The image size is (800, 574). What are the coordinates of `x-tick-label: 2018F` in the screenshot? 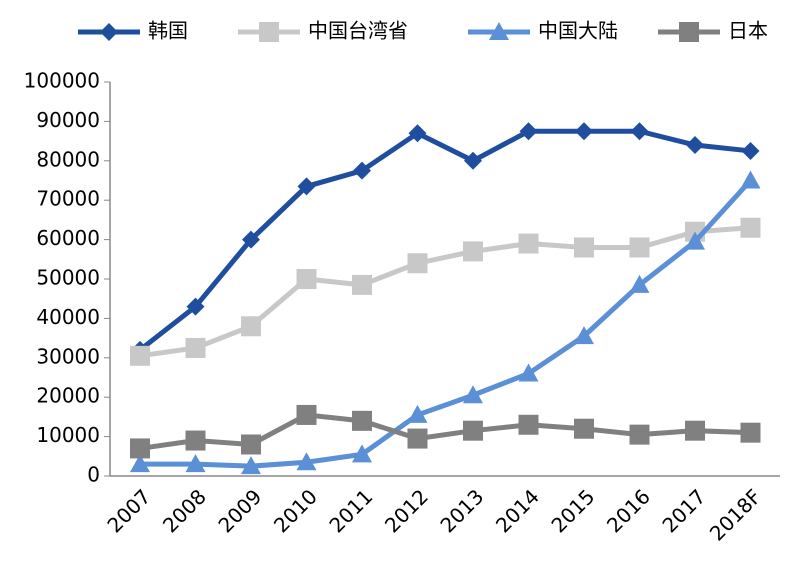 It's located at (735, 514).